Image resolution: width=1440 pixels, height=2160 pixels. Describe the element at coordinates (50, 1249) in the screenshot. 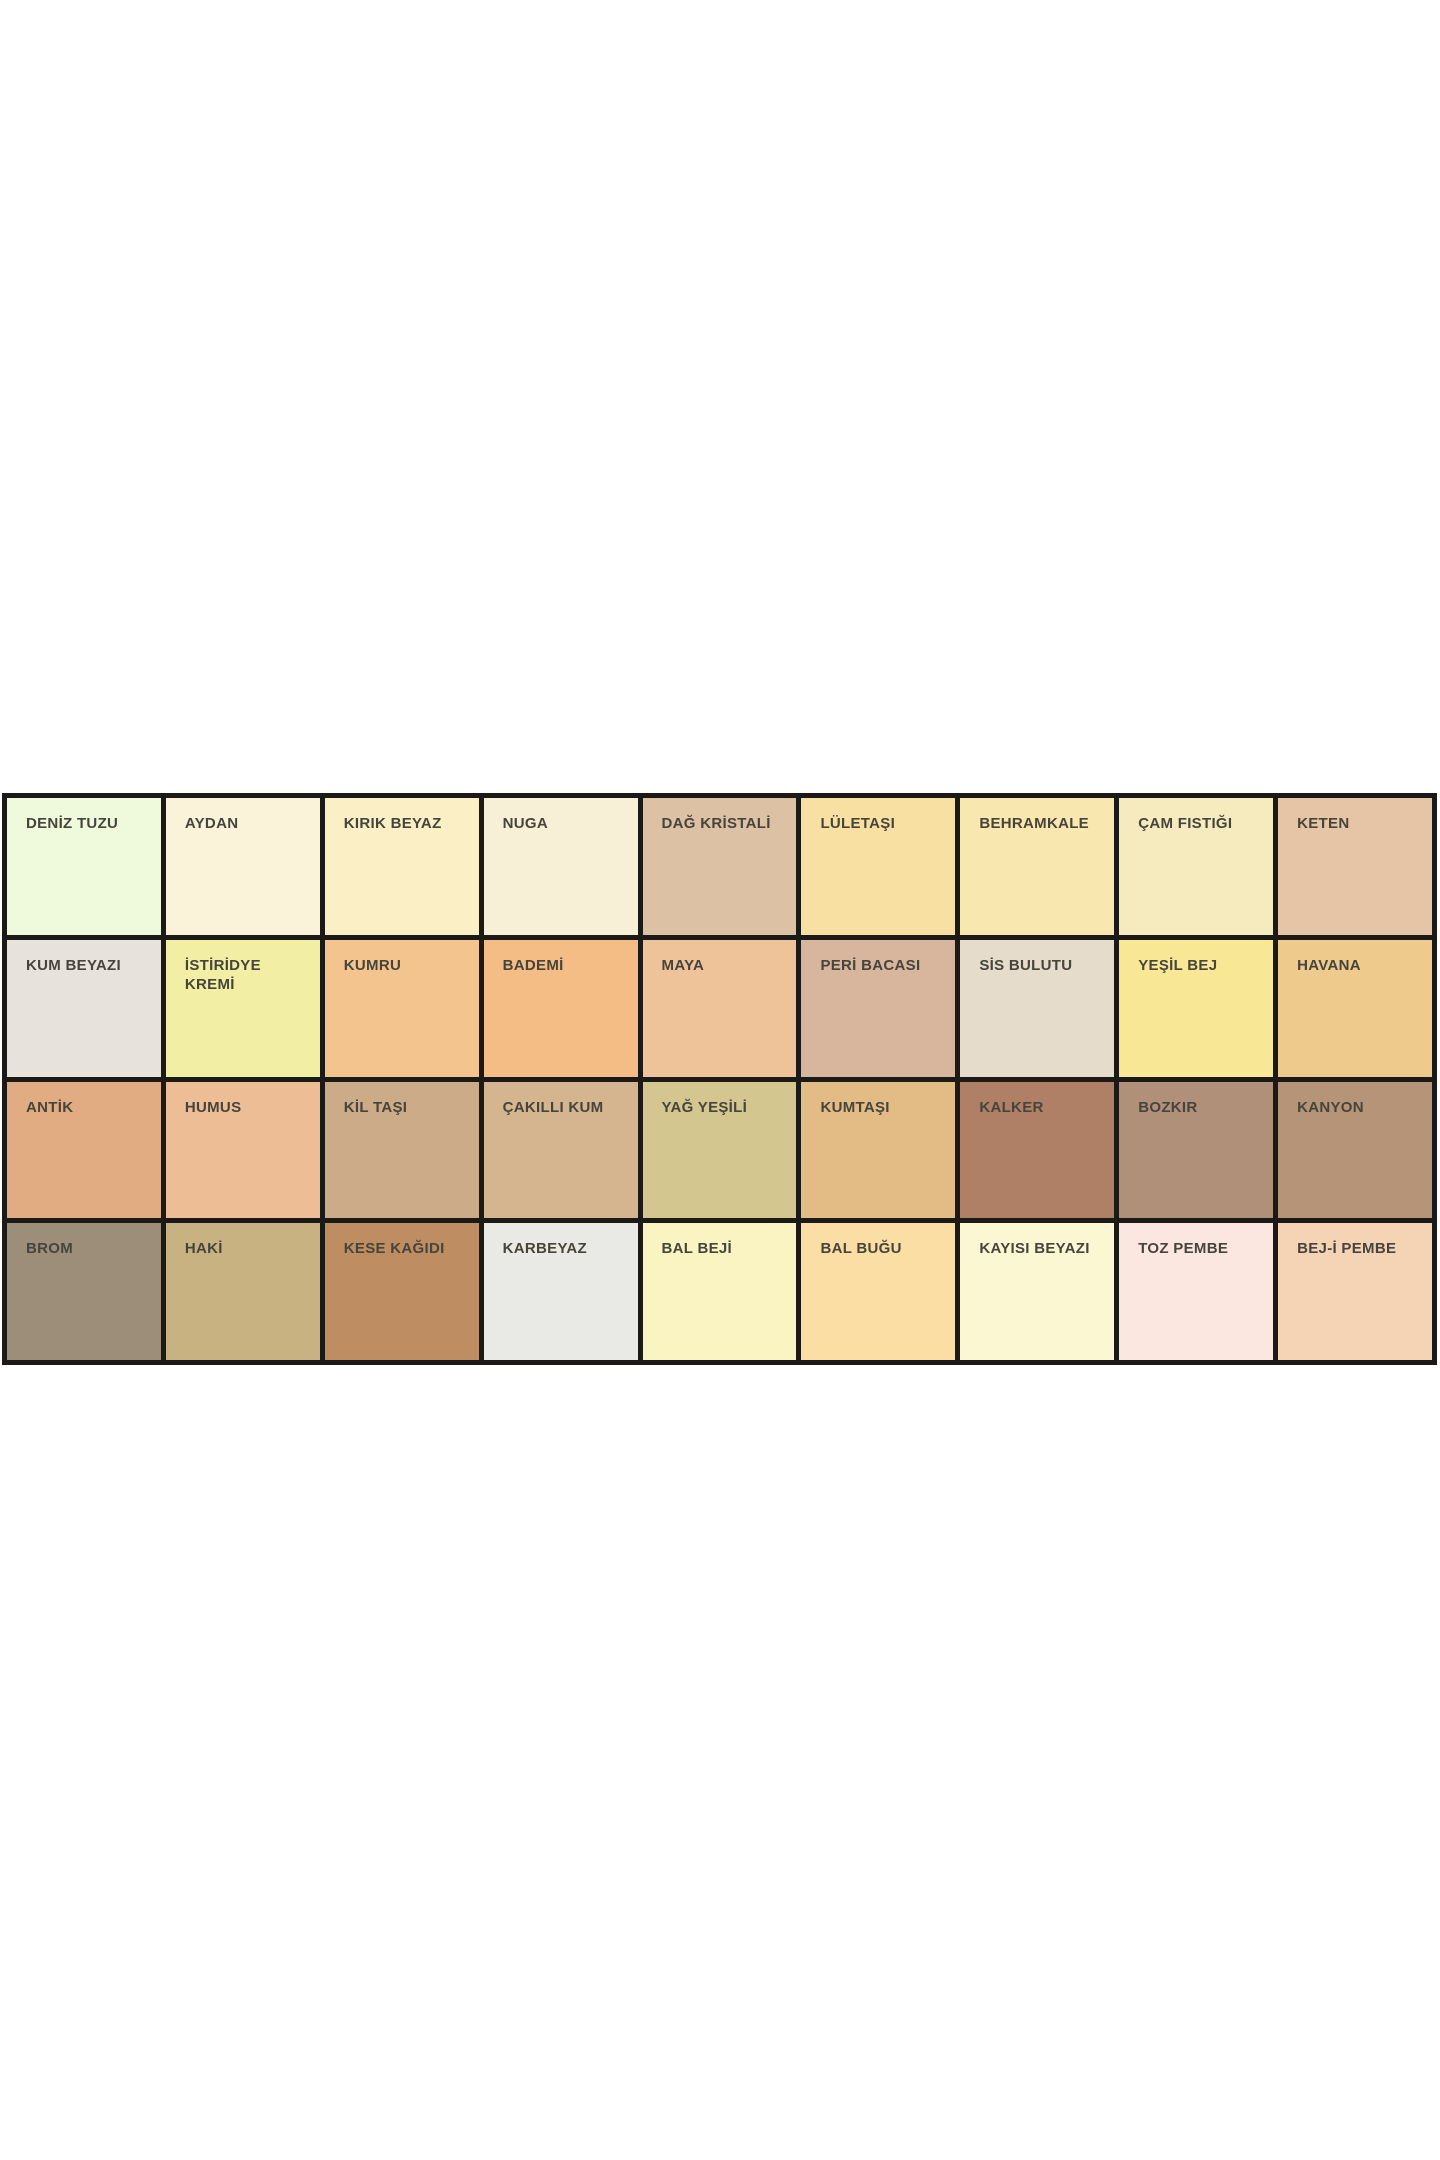

I see `swatch-label: BROM` at that location.